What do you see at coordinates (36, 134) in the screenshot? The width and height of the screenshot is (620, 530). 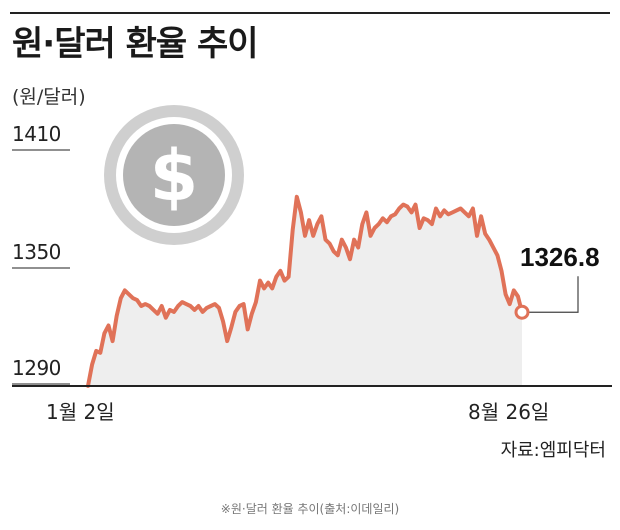 I see `y-tick-label: 1410` at bounding box center [36, 134].